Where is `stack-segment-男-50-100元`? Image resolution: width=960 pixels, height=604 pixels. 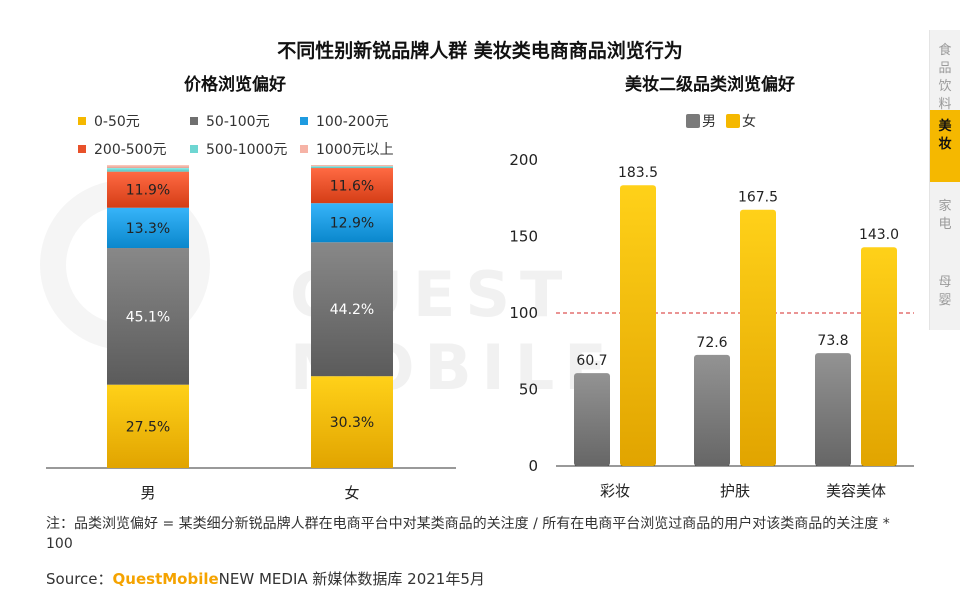 stack-segment-男-50-100元 is located at coordinates (148, 316).